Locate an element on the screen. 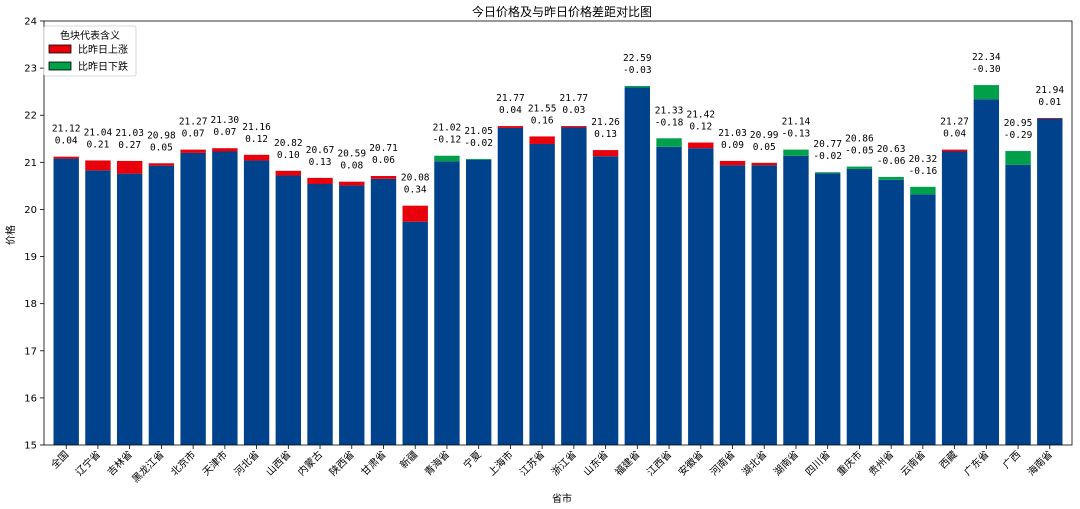 Image resolution: width=1080 pixels, height=509 pixels. y-tick-label: 15 is located at coordinates (30, 446).